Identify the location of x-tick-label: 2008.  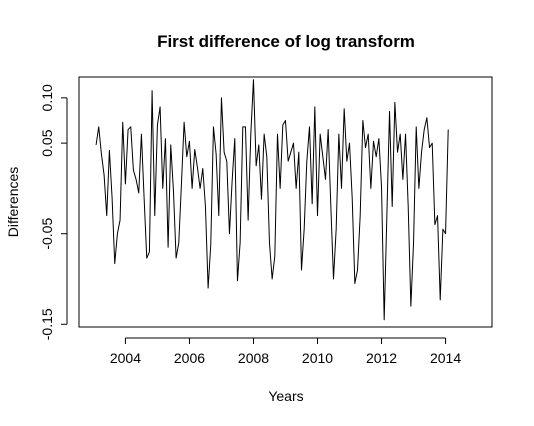
(253, 358).